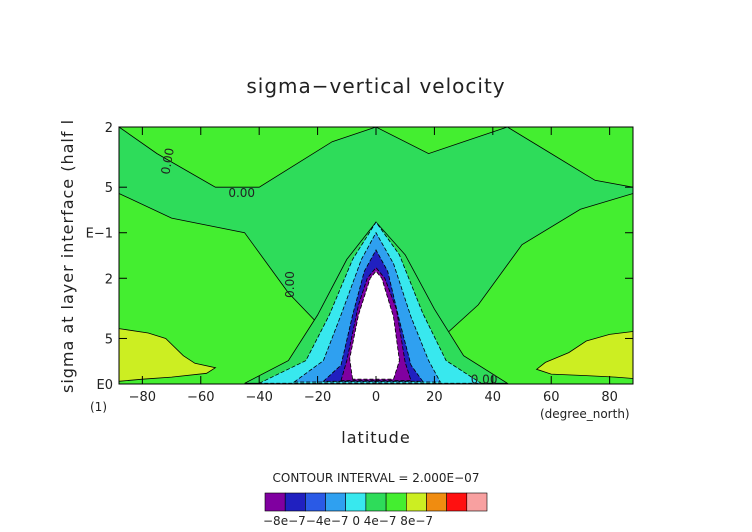  What do you see at coordinates (584, 355) in the screenshot?
I see `contour-region-positive-4e-7-north` at bounding box center [584, 355].